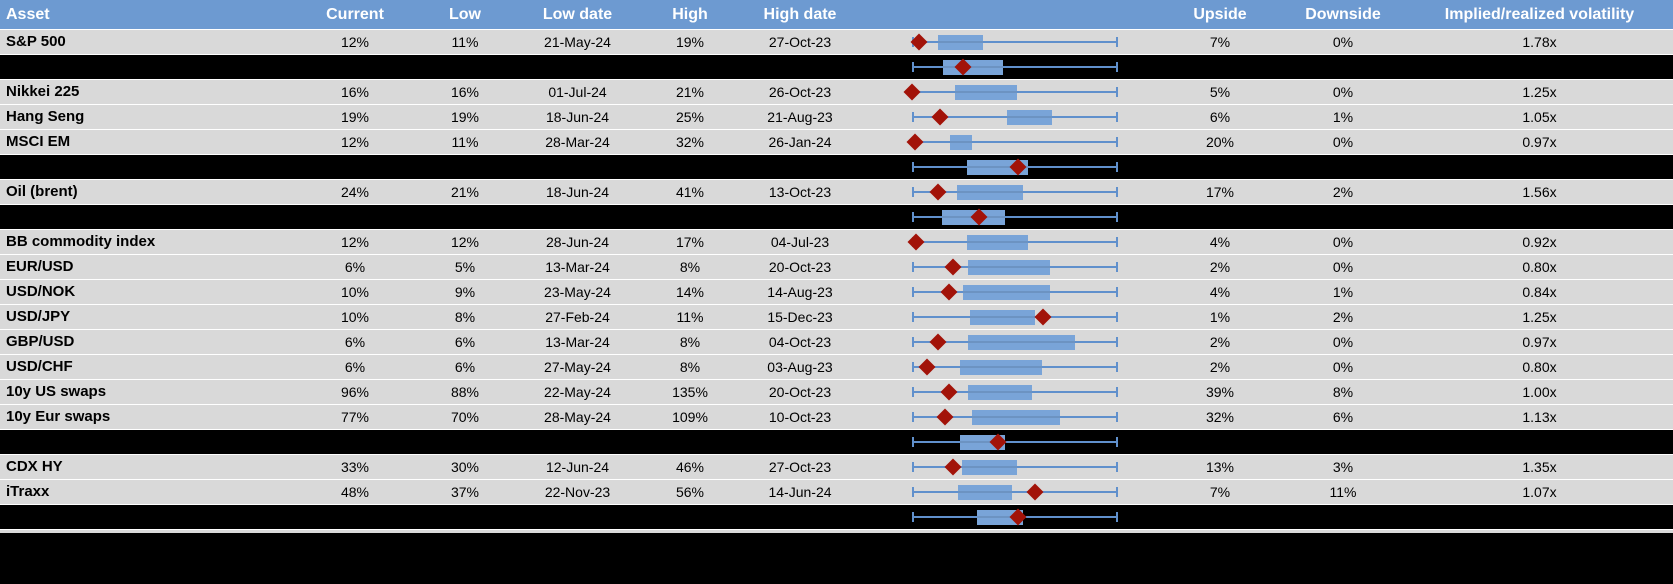 This screenshot has height=584, width=1673. I want to click on cell-low-date: 12-Jun-24, so click(577, 467).